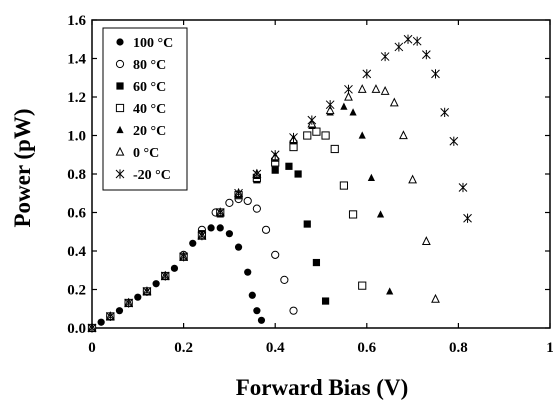 The height and width of the screenshot is (406, 553). Describe the element at coordinates (146, 153) in the screenshot. I see `legend-label: 0 °C` at that location.